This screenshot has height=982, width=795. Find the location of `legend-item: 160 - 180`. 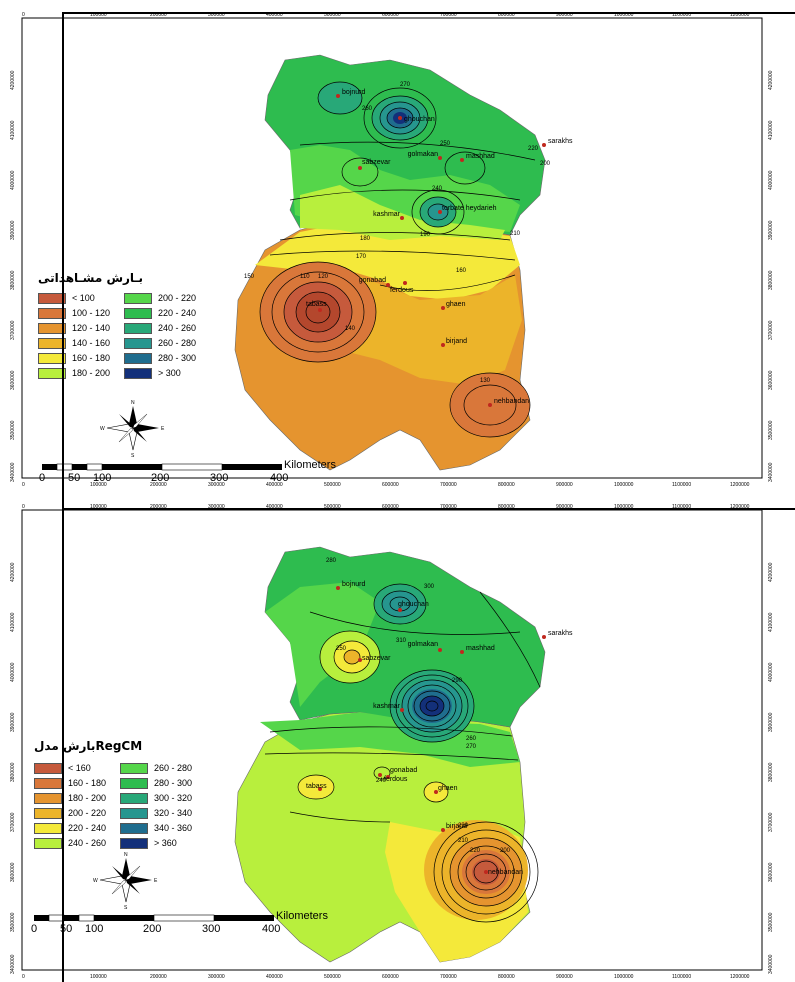

legend-item: 160 - 180 is located at coordinates (77, 783).